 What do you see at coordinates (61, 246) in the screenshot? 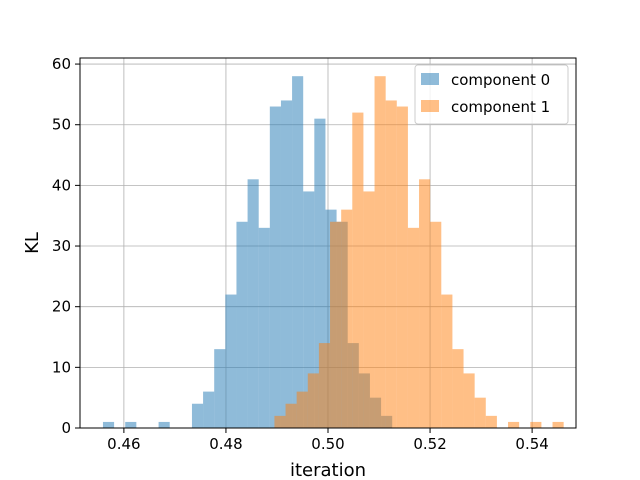
I see `y-tick-label: 30` at bounding box center [61, 246].